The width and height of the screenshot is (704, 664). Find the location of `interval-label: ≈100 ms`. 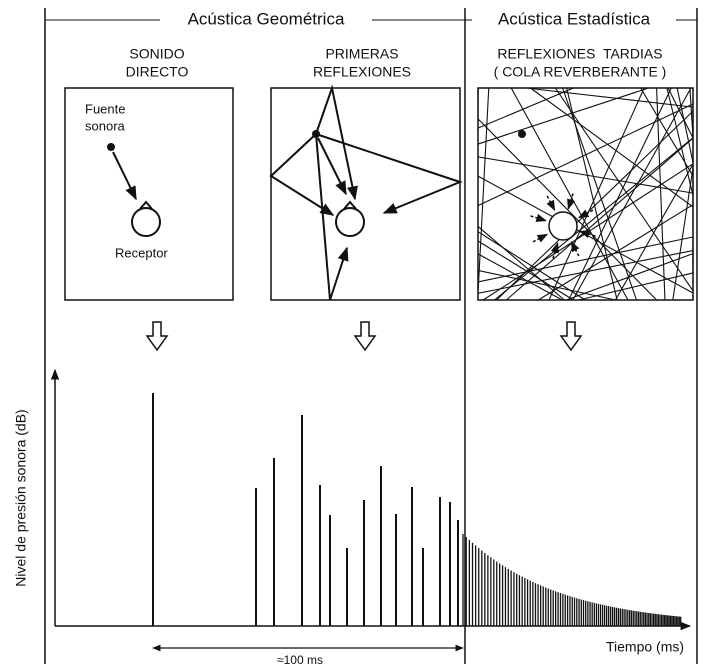

interval-label: ≈100 ms is located at coordinates (300, 658).